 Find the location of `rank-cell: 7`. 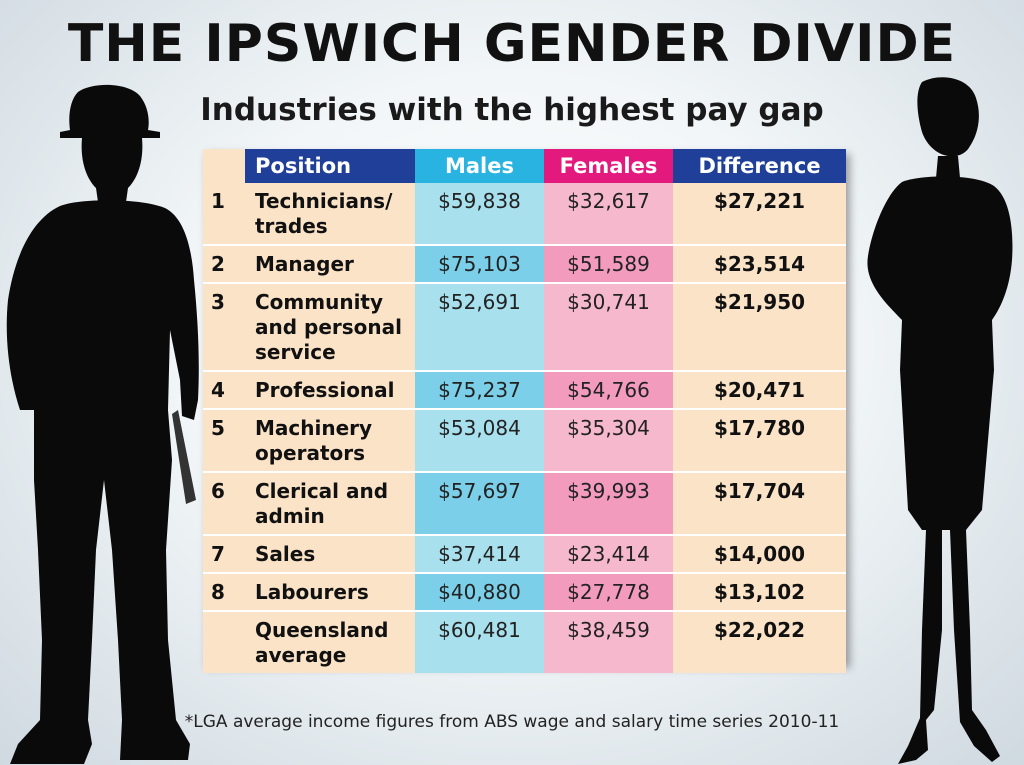

rank-cell: 7 is located at coordinates (224, 554).